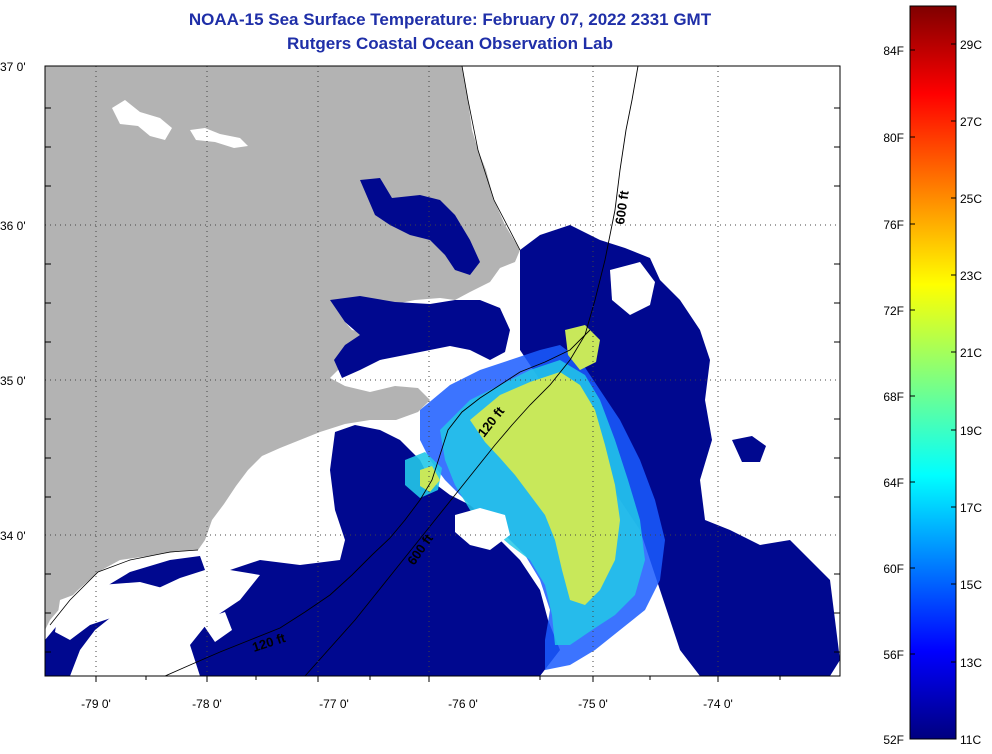  Describe the element at coordinates (334, 704) in the screenshot. I see `lon-label-77: -77 0'` at that location.